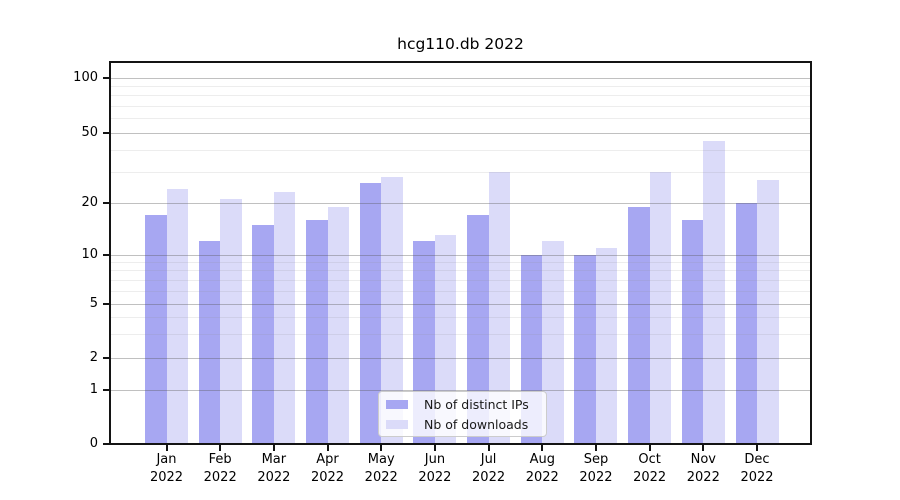  I want to click on y-axis-tick-label: 10, so click(89, 254).